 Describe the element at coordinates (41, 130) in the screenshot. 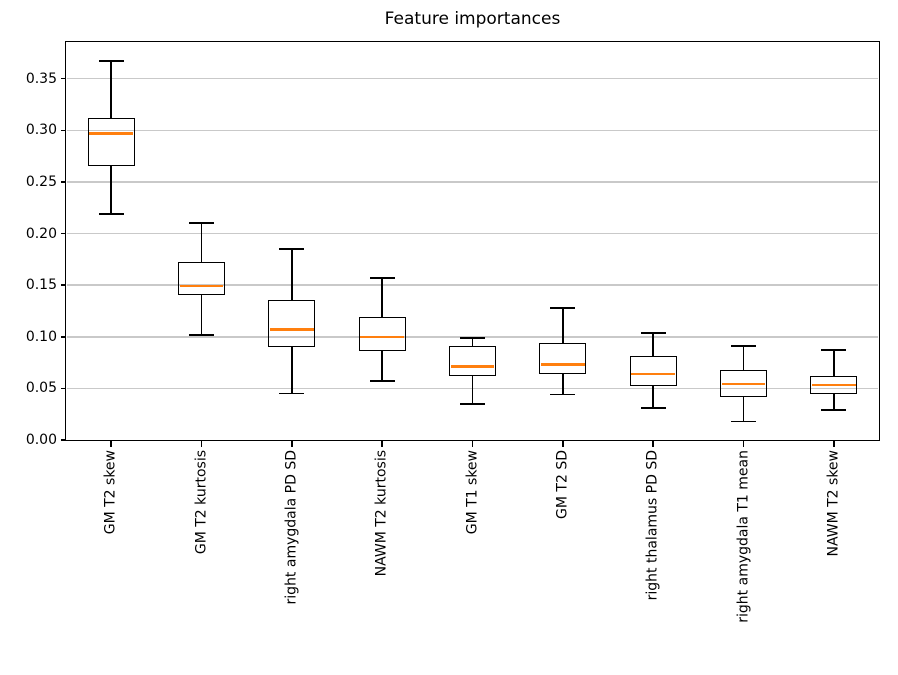

I see `y-tick-label: 0.30` at that location.